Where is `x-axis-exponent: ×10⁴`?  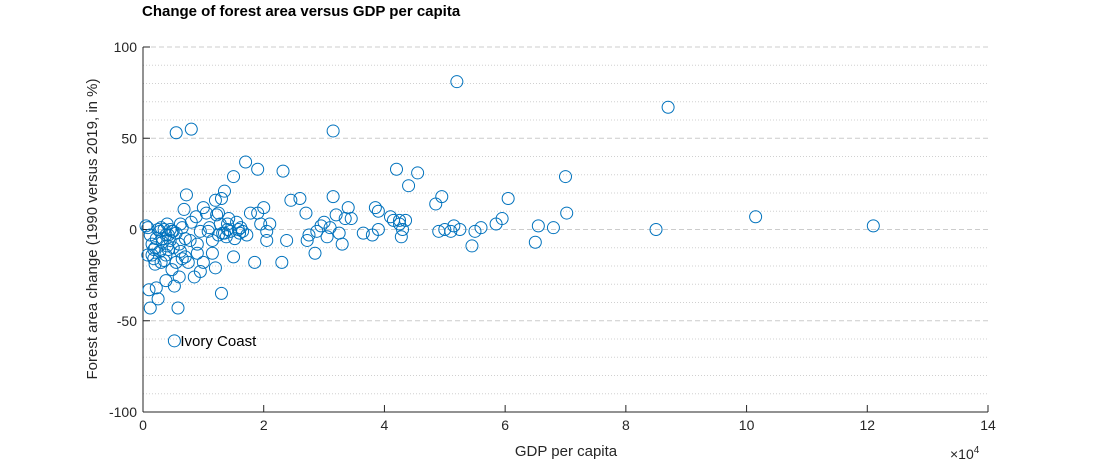 x-axis-exponent: ×10⁴ is located at coordinates (965, 453).